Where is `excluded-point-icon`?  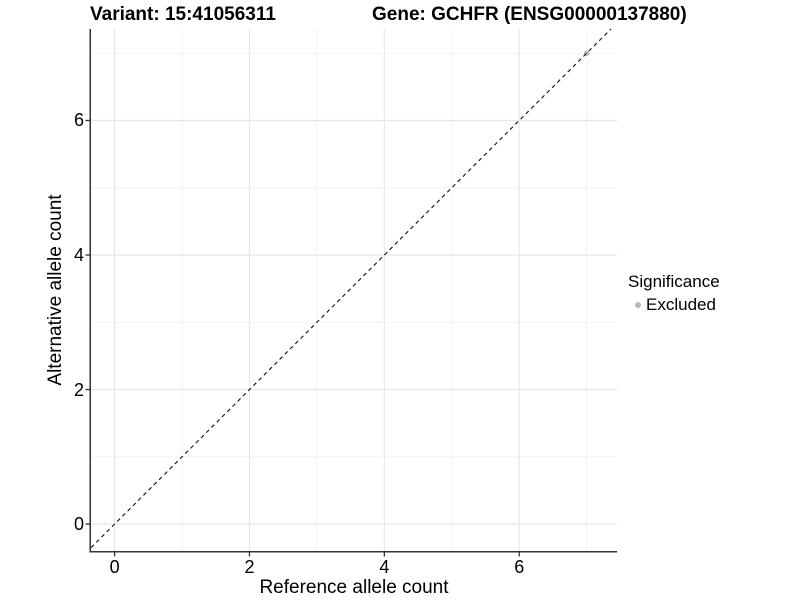 excluded-point-icon is located at coordinates (638, 305).